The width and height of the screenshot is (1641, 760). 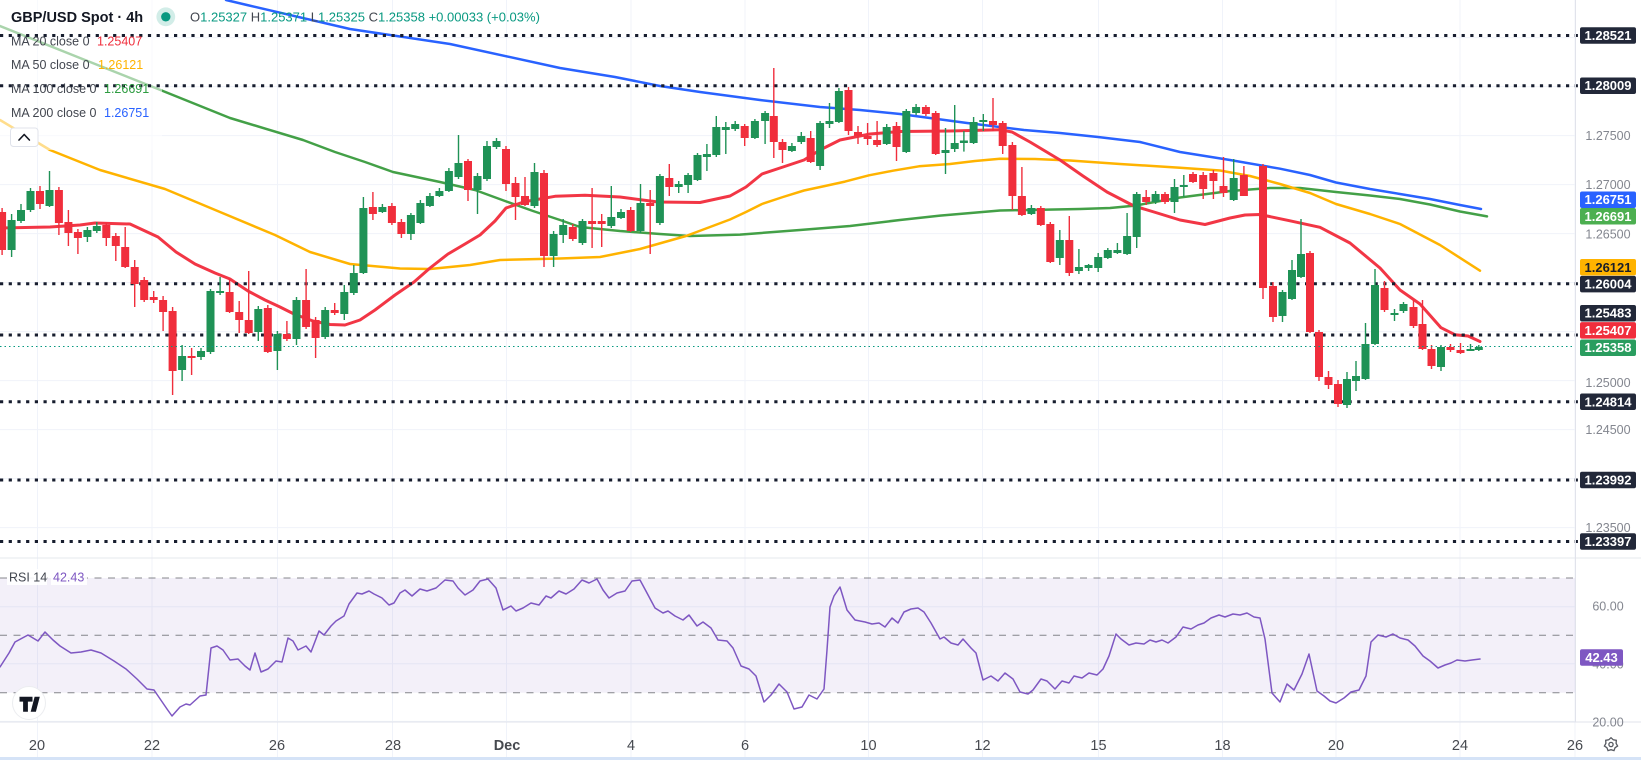 What do you see at coordinates (1609, 401) in the screenshot?
I see `svg-text: 1.24814` at bounding box center [1609, 401].